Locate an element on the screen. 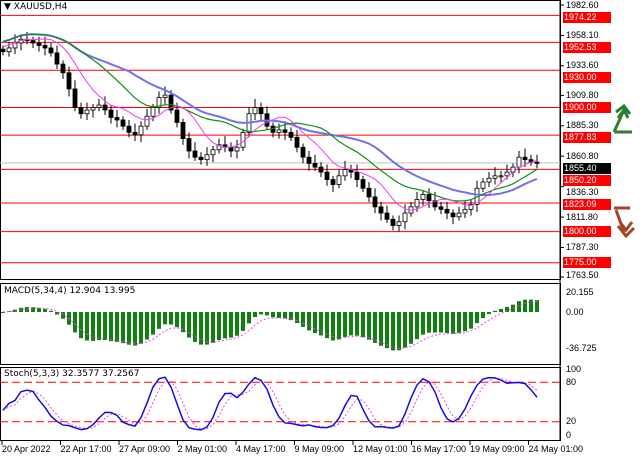 The height and width of the screenshot is (457, 640). stoch-tick-label: 0 is located at coordinates (569, 434).